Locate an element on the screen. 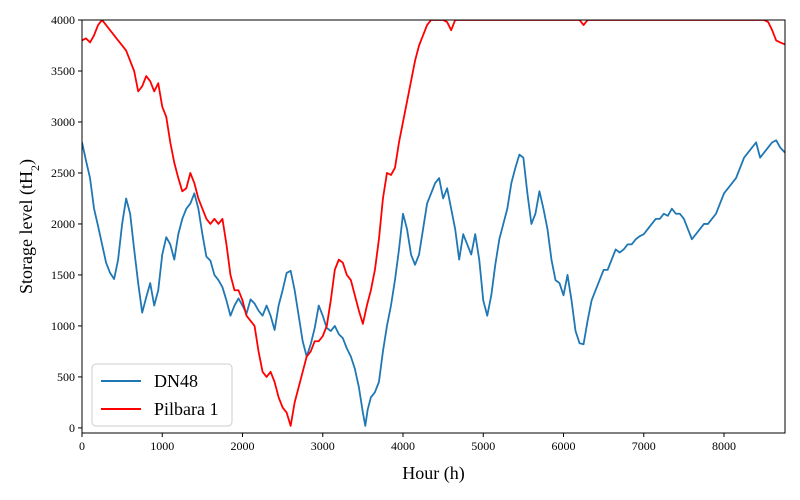 This screenshot has width=800, height=500. y-tick-label: 3500 is located at coordinates (63, 71).